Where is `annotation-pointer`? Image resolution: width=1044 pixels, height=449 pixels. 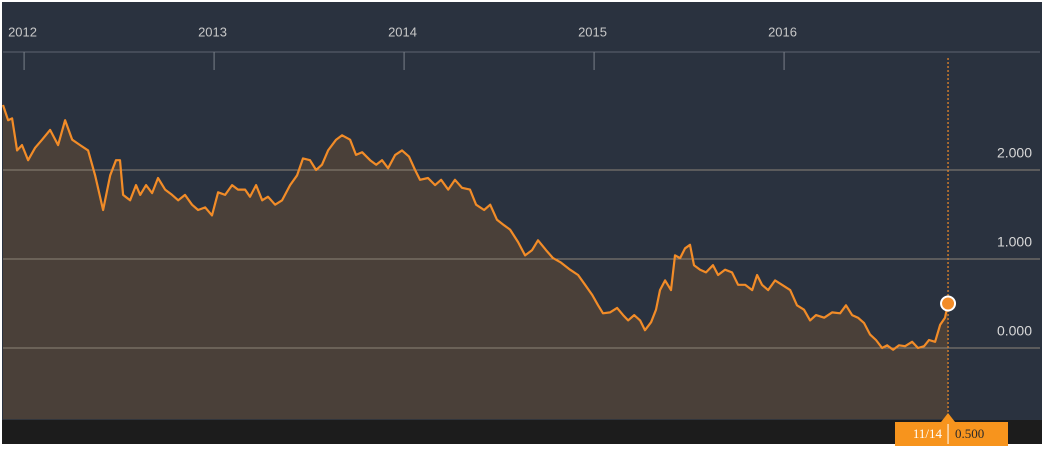 annotation-pointer is located at coordinates (948, 417).